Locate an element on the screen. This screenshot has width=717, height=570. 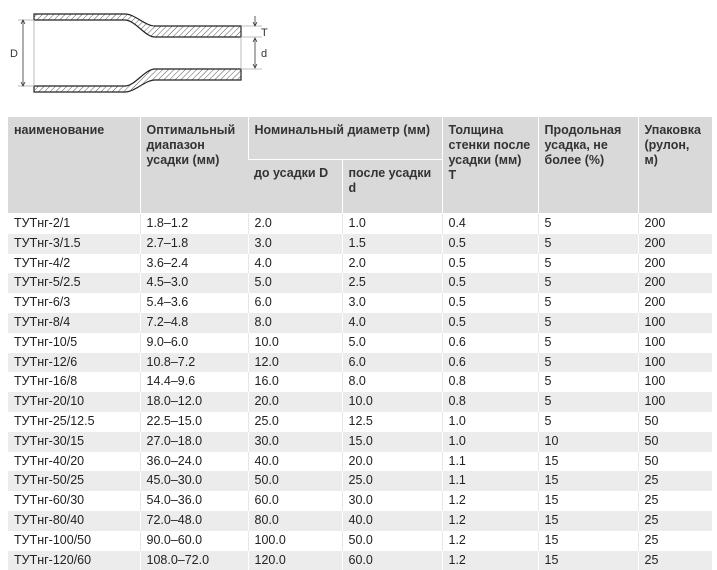
table-row: ТУТнг-80/40 72.0–48.0 80.0 40.0 1.2 15 25 is located at coordinates (360, 520).